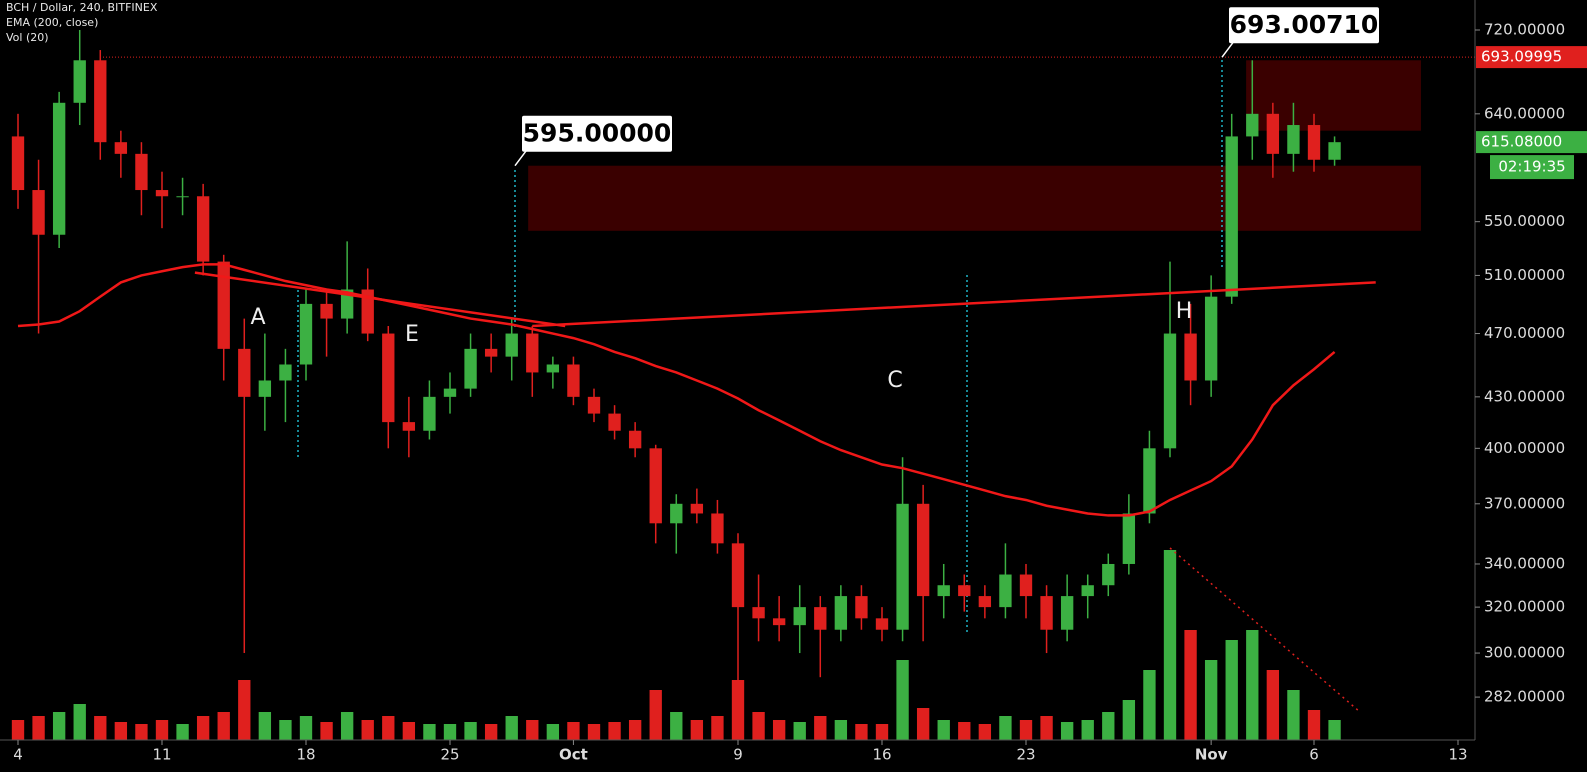  I want to click on y-tick-label: 550.00000, so click(1524, 221).